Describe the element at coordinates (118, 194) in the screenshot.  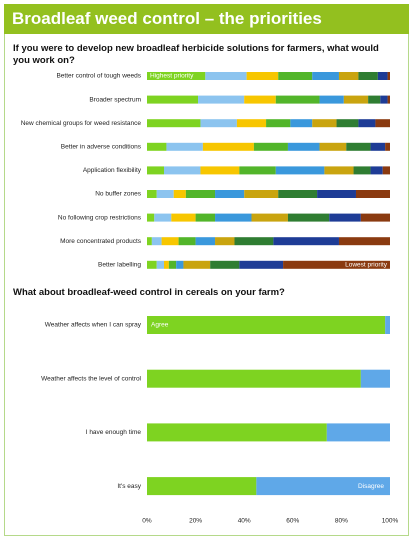
I see `category-label: No buffer zones` at that location.